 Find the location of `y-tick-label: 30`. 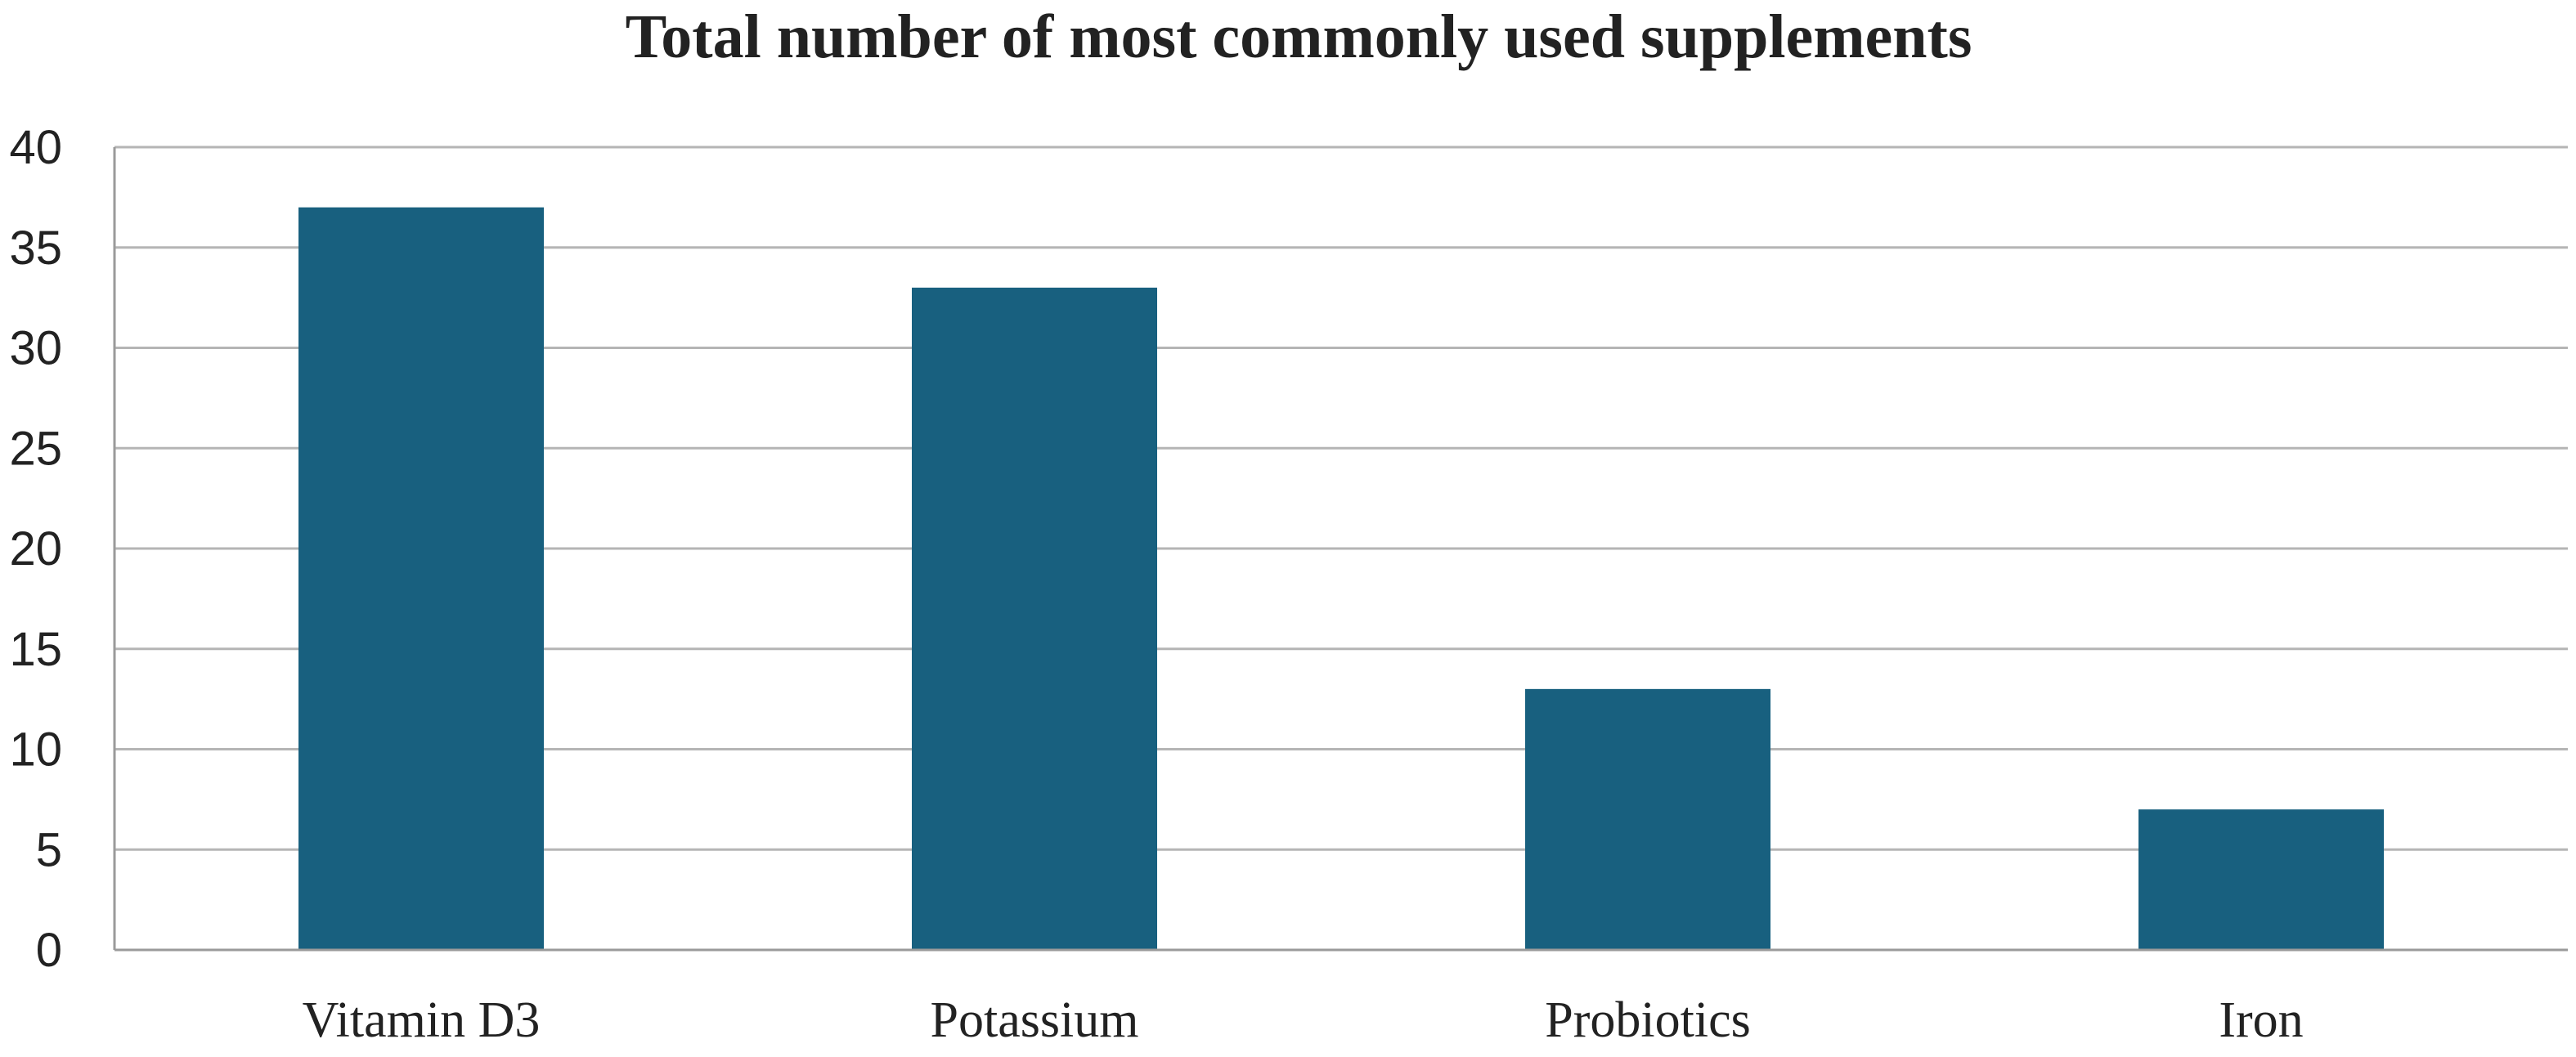

y-tick-label: 30 is located at coordinates (35, 348).